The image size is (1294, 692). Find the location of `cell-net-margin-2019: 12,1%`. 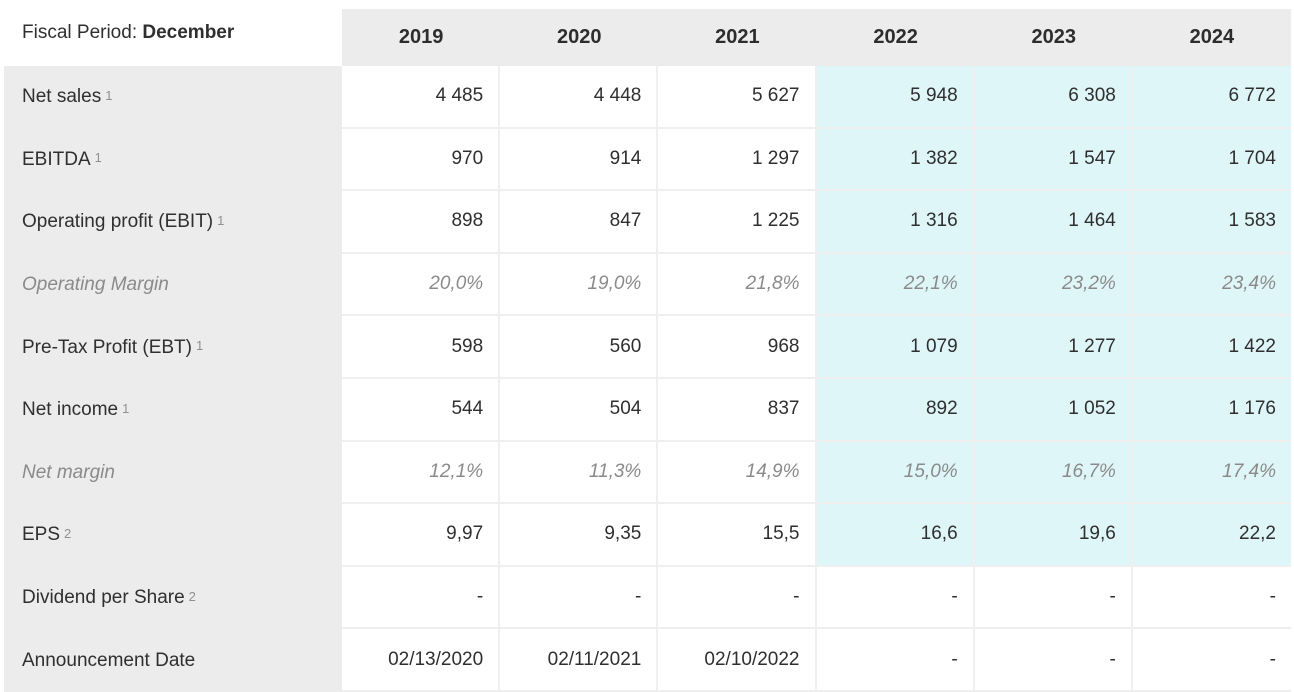

cell-net-margin-2019: 12,1% is located at coordinates (421, 473).